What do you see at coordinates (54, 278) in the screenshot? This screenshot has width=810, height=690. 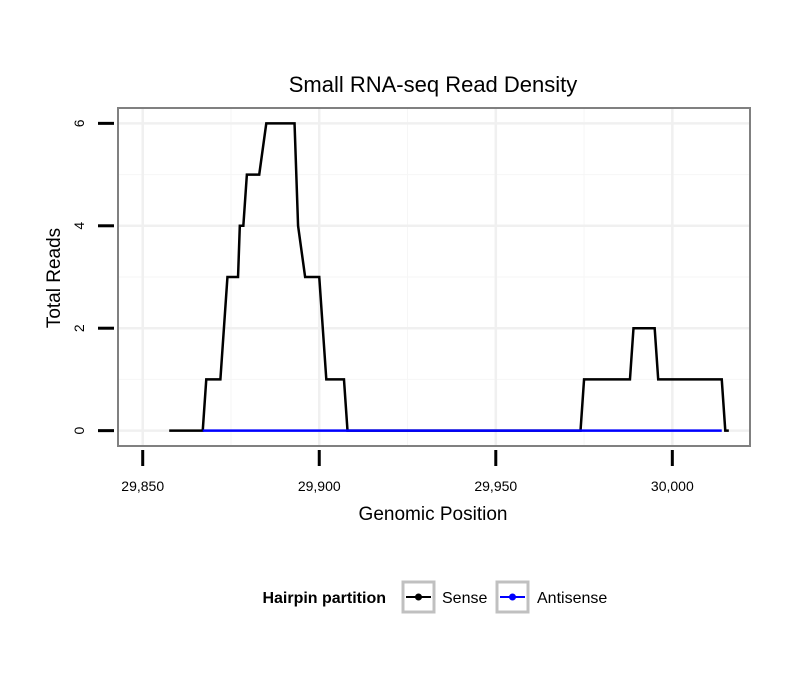 I see `y-axis-label: Total Reads` at bounding box center [54, 278].